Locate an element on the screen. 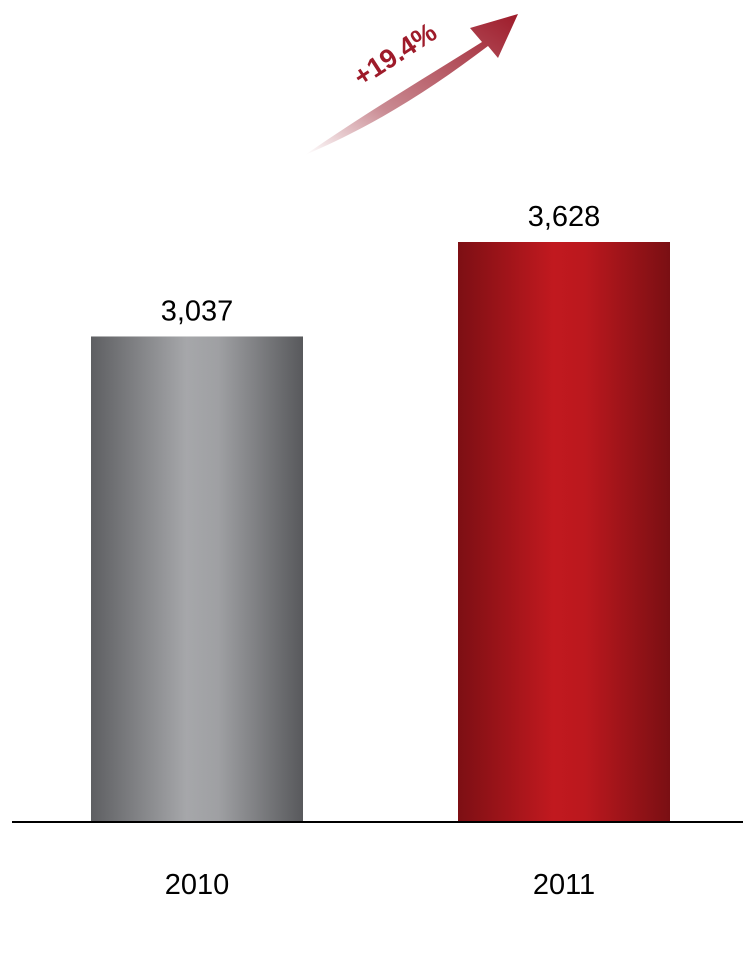  growth-annotation: +19.4% is located at coordinates (411, 84).